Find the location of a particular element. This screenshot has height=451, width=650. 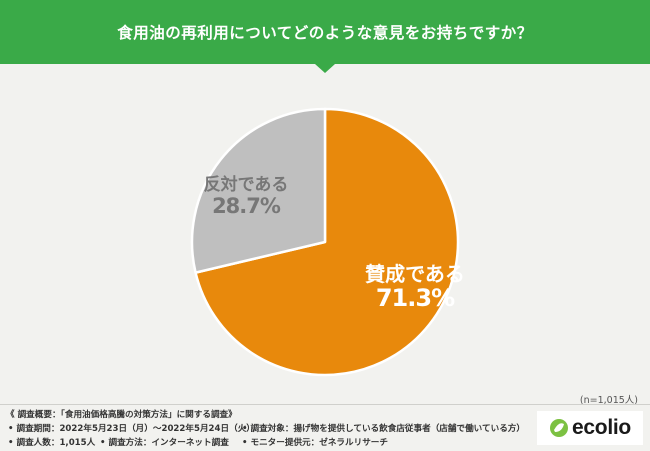

header-pointer is located at coordinates (325, 68).